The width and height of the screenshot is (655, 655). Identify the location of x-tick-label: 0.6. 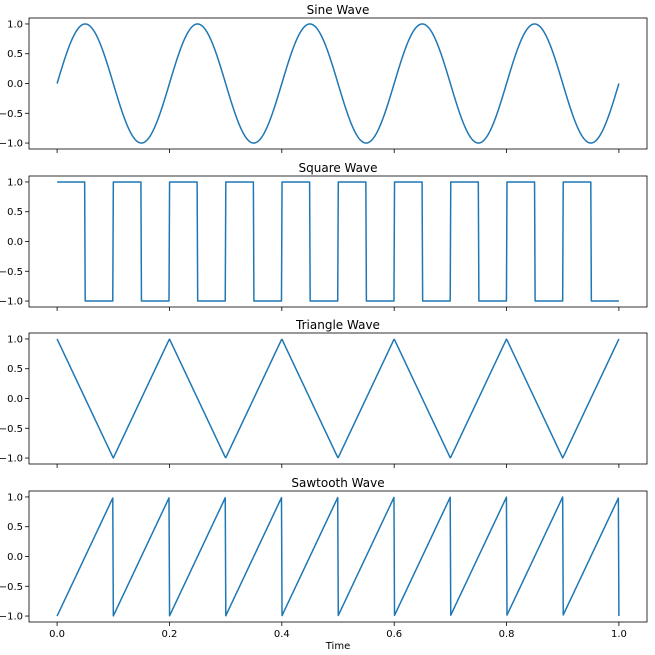
(394, 634).